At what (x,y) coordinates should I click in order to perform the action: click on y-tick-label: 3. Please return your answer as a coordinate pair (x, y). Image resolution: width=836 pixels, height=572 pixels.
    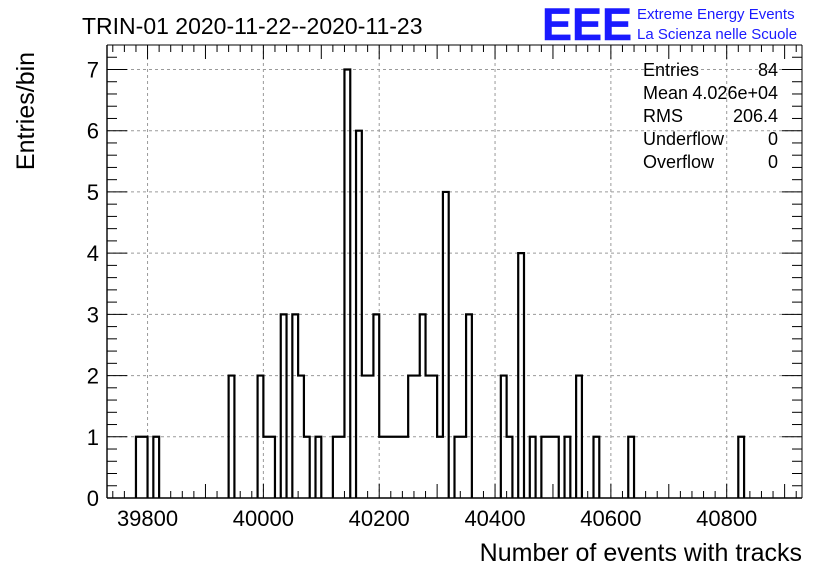
    Looking at the image, I should click on (93, 314).